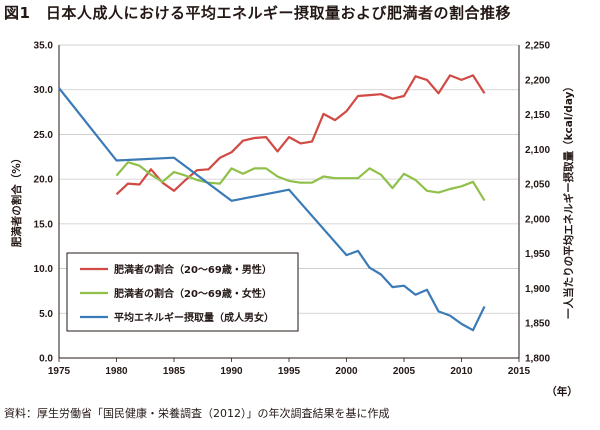  I want to click on y-left-axis-title: 肥満者の割合（%）, so click(16, 200).